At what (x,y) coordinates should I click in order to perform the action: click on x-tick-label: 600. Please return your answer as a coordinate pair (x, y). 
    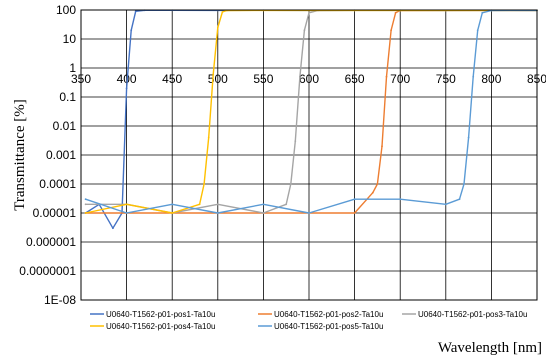
    Looking at the image, I should click on (309, 79).